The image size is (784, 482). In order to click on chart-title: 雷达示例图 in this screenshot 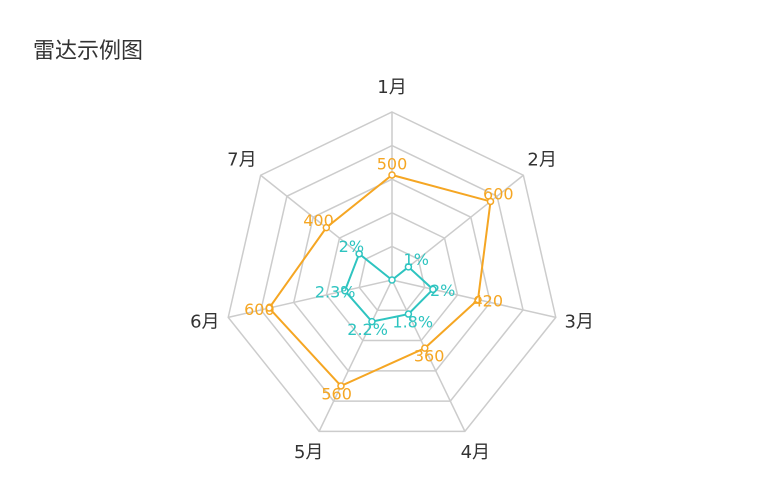, I will do `click(88, 51)`.